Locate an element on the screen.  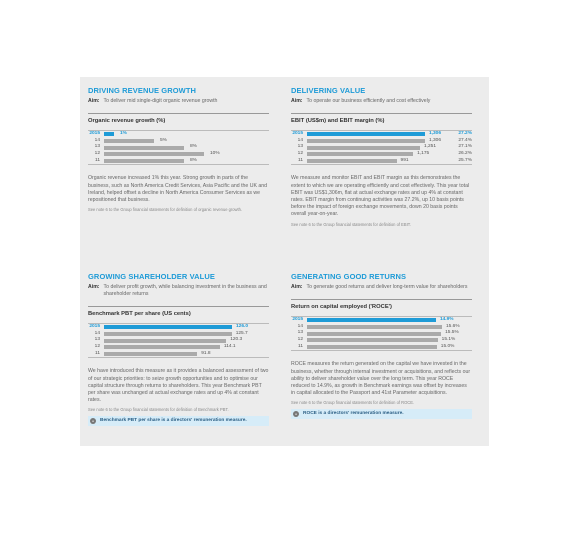
chart-title: EBIT (US$m) and EBIT margin (%) is located at coordinates (381, 119).